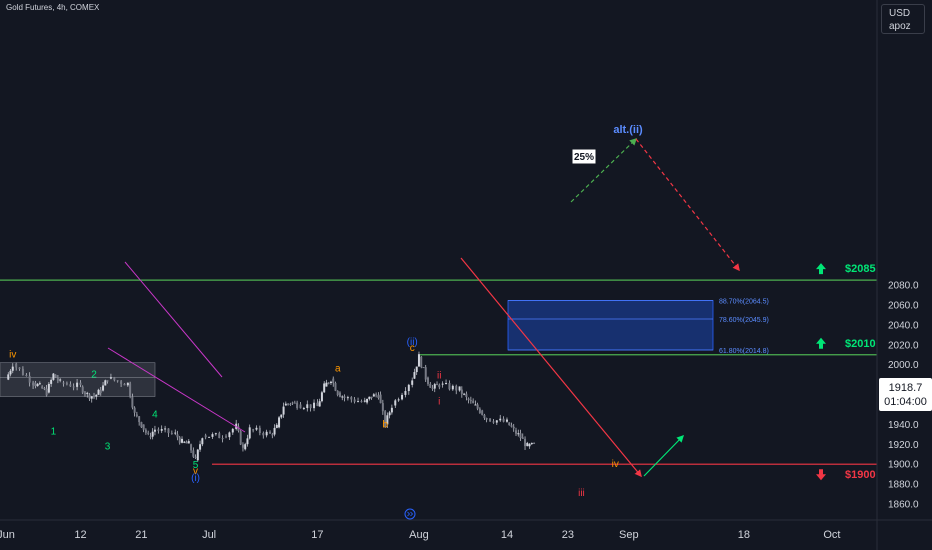 The width and height of the screenshot is (932, 550). Describe the element at coordinates (860, 344) in the screenshot. I see `target-2010-label: $2010` at that location.